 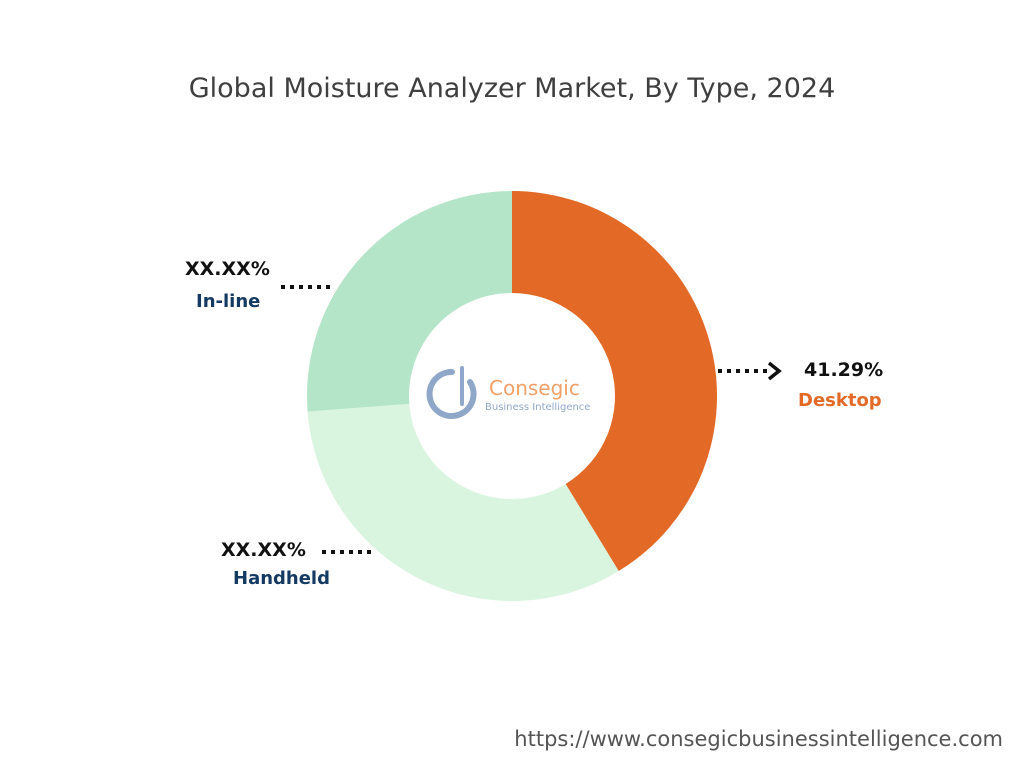 I want to click on consegic-logo: Consegic Business Intelligence, so click(x=508, y=392).